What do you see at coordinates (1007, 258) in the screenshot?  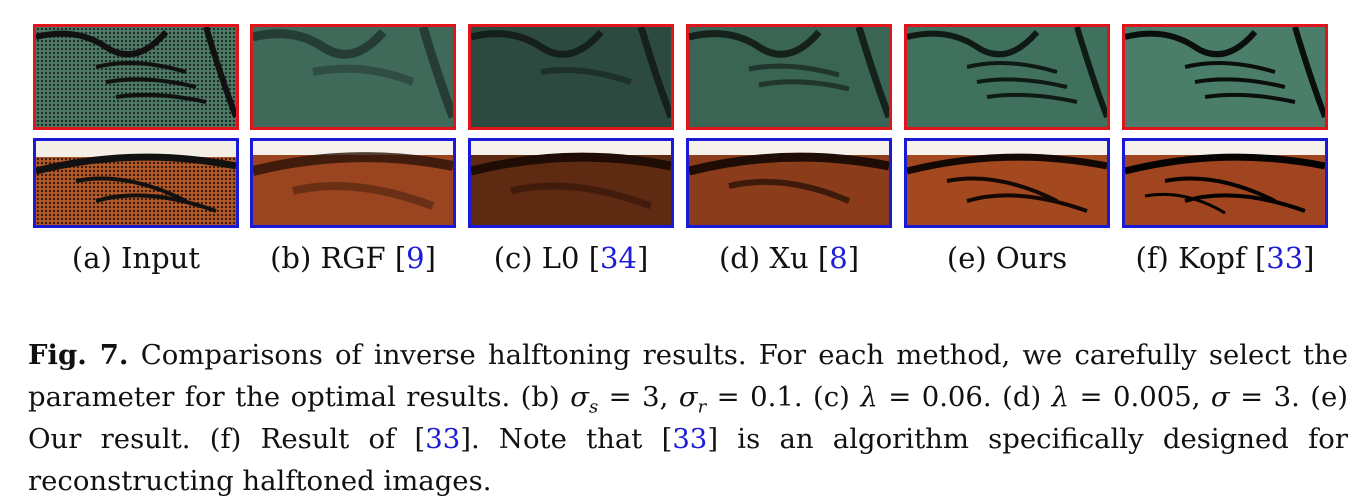 I see `subfigure-label-e: (e) Ours` at bounding box center [1007, 258].